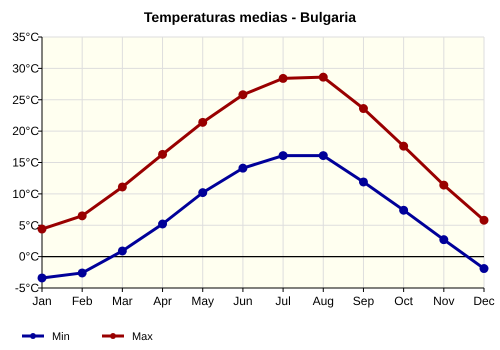  I want to click on x-tick-label: Mar, so click(122, 301).